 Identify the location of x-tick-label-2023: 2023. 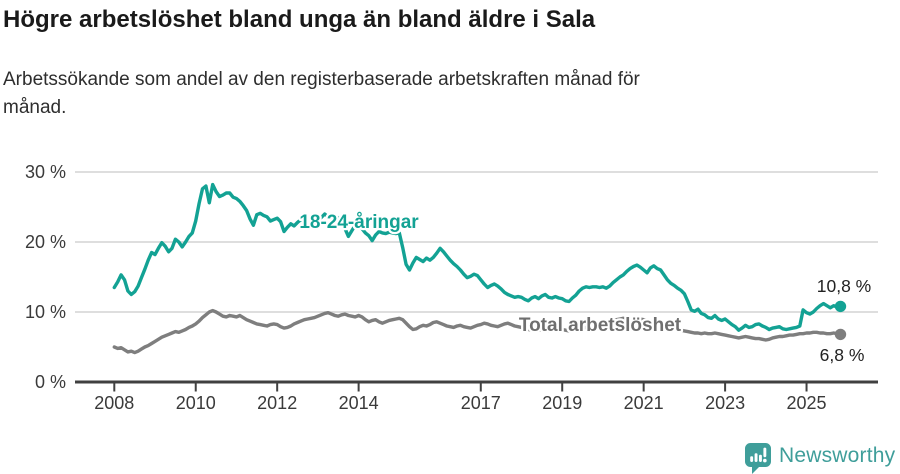
(725, 403).